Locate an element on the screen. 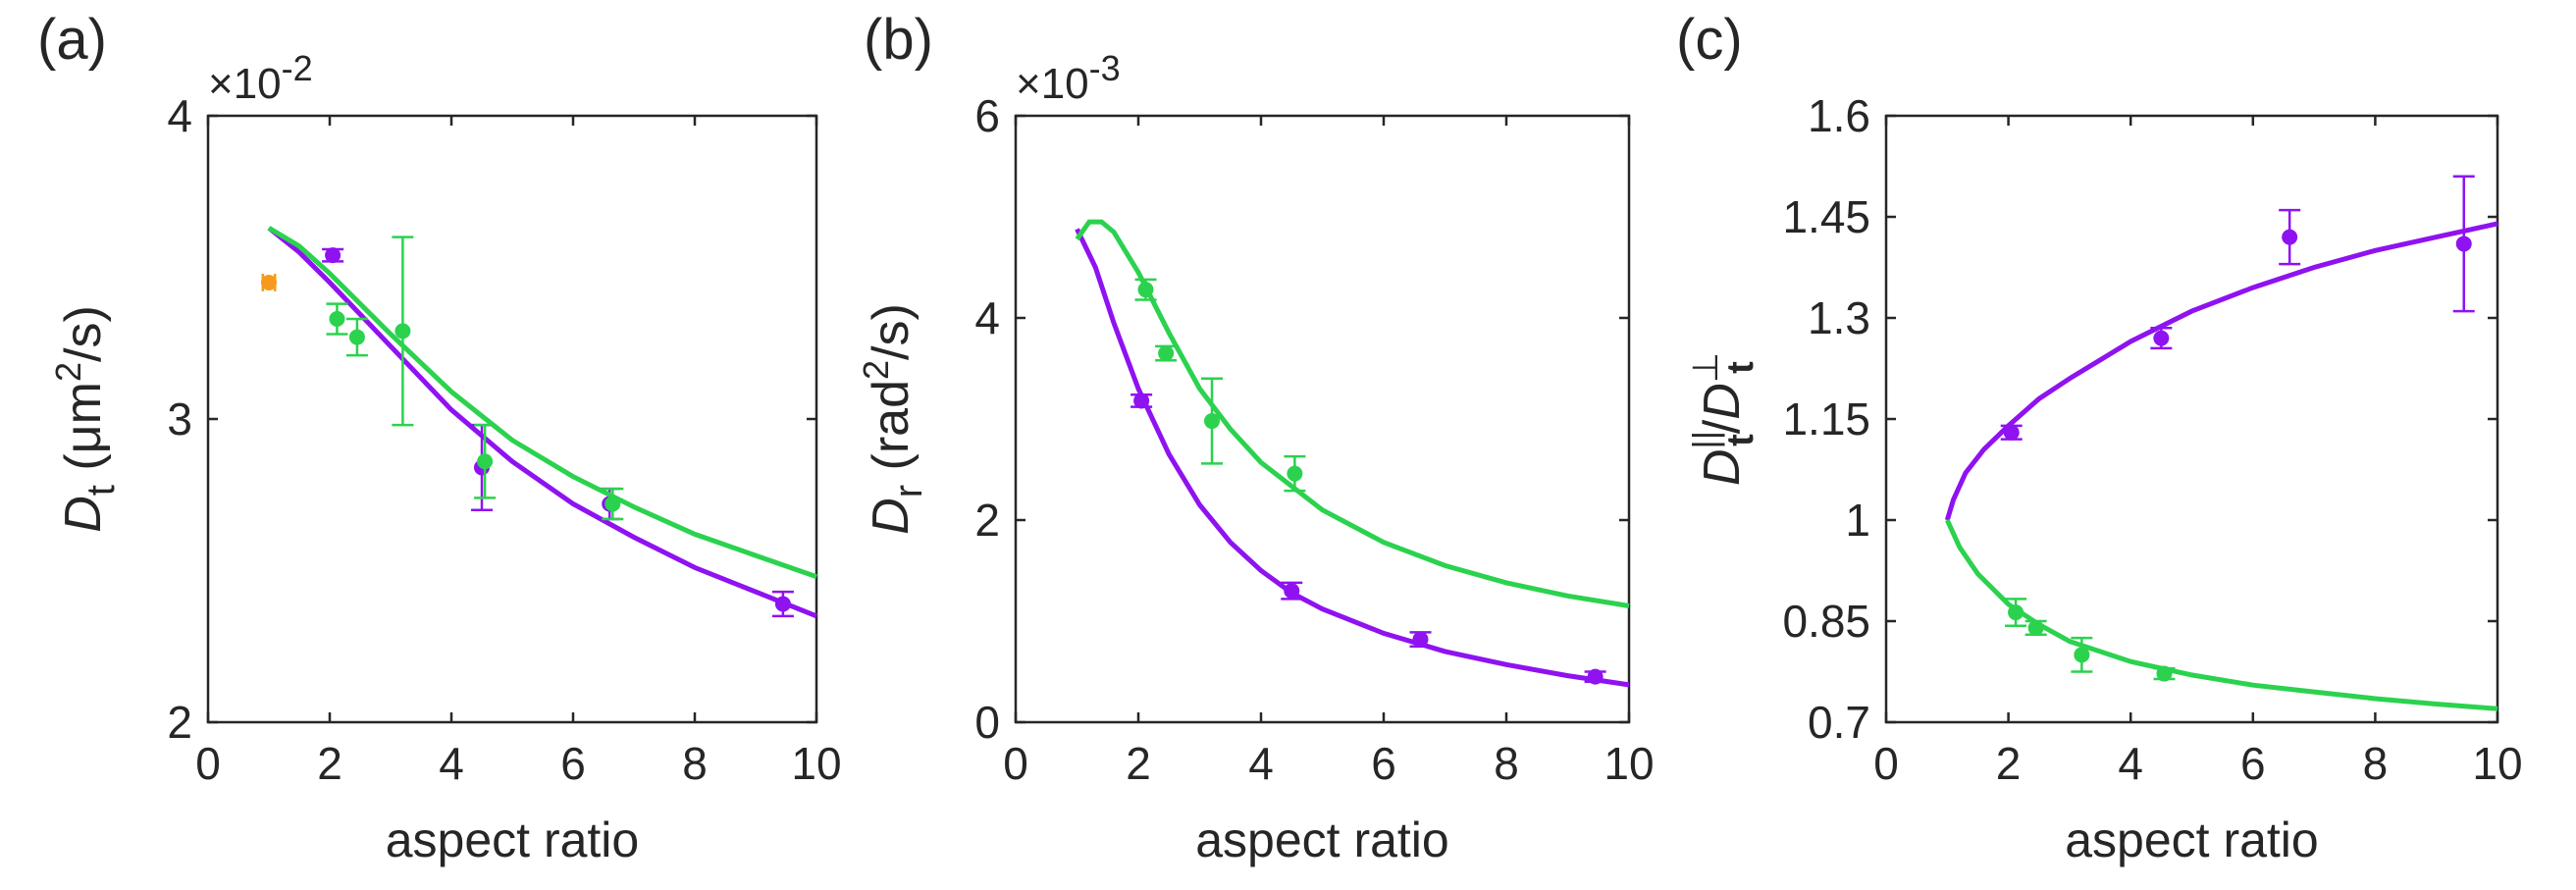 Image resolution: width=2576 pixels, height=890 pixels. axis-exponent: ×10⁻² is located at coordinates (260, 78).